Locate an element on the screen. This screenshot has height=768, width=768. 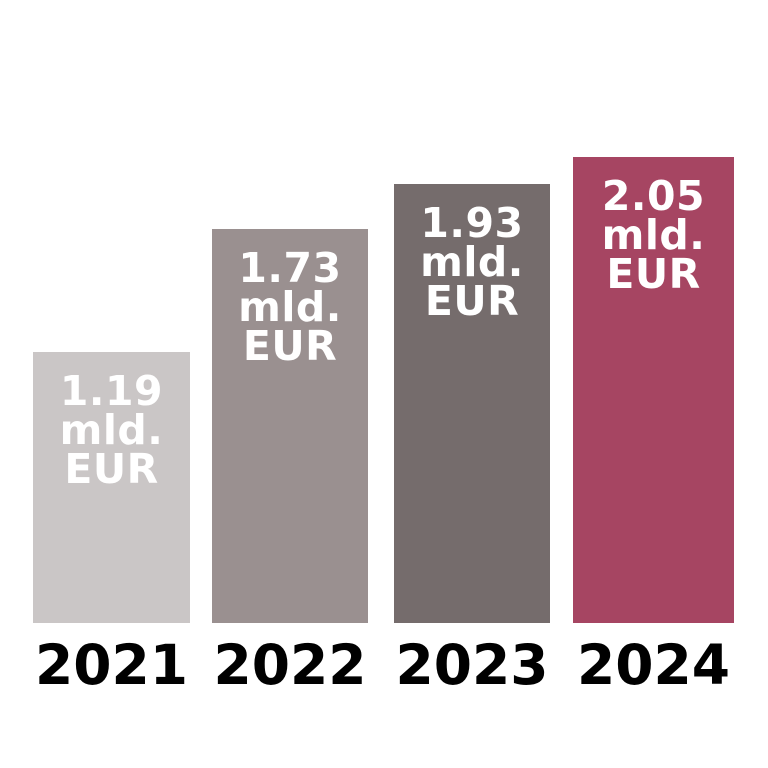
bar-value-label: 1.73 mld. EUR is located at coordinates (290, 307).